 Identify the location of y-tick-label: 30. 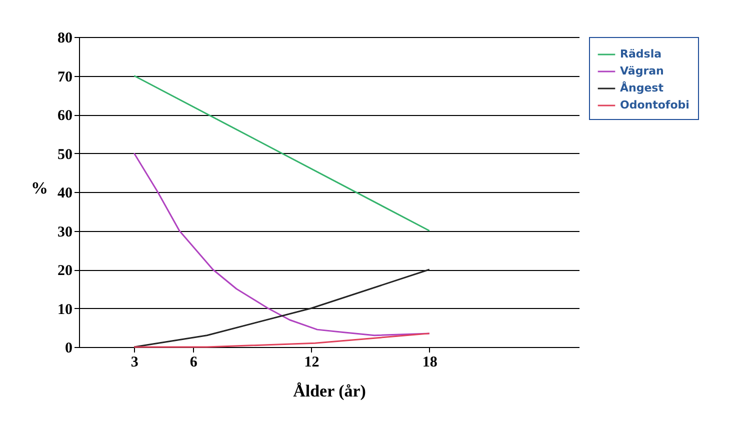
(65, 232).